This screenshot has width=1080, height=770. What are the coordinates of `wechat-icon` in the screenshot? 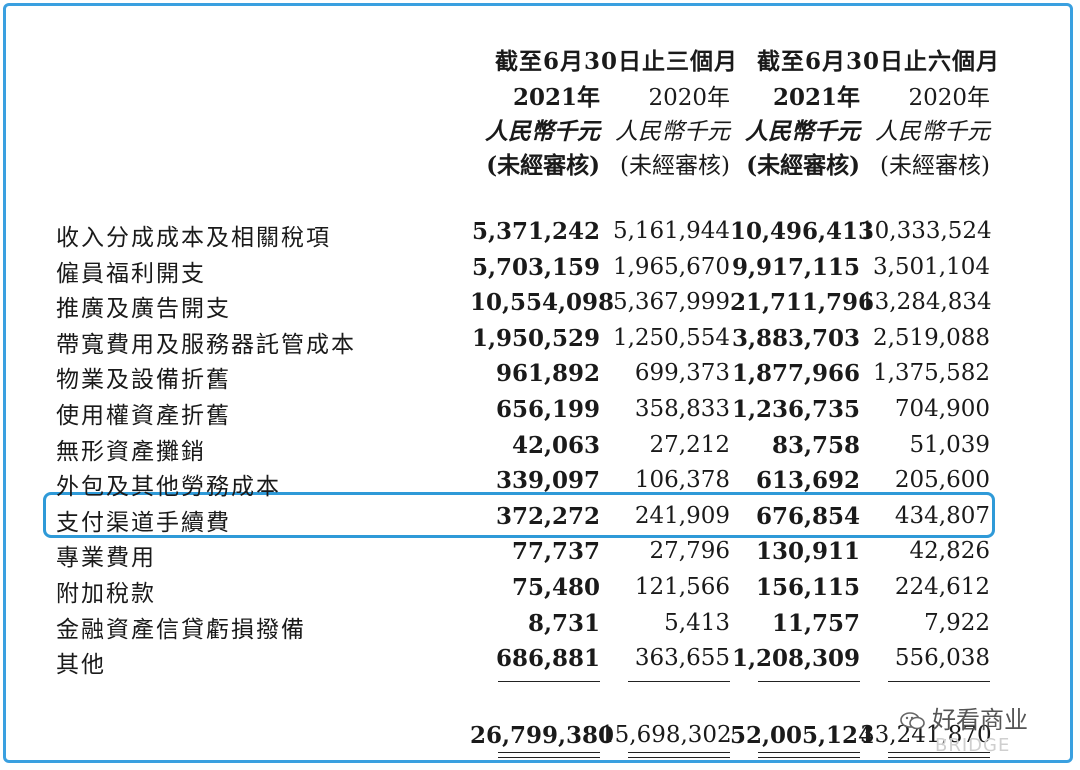 It's located at (912, 721).